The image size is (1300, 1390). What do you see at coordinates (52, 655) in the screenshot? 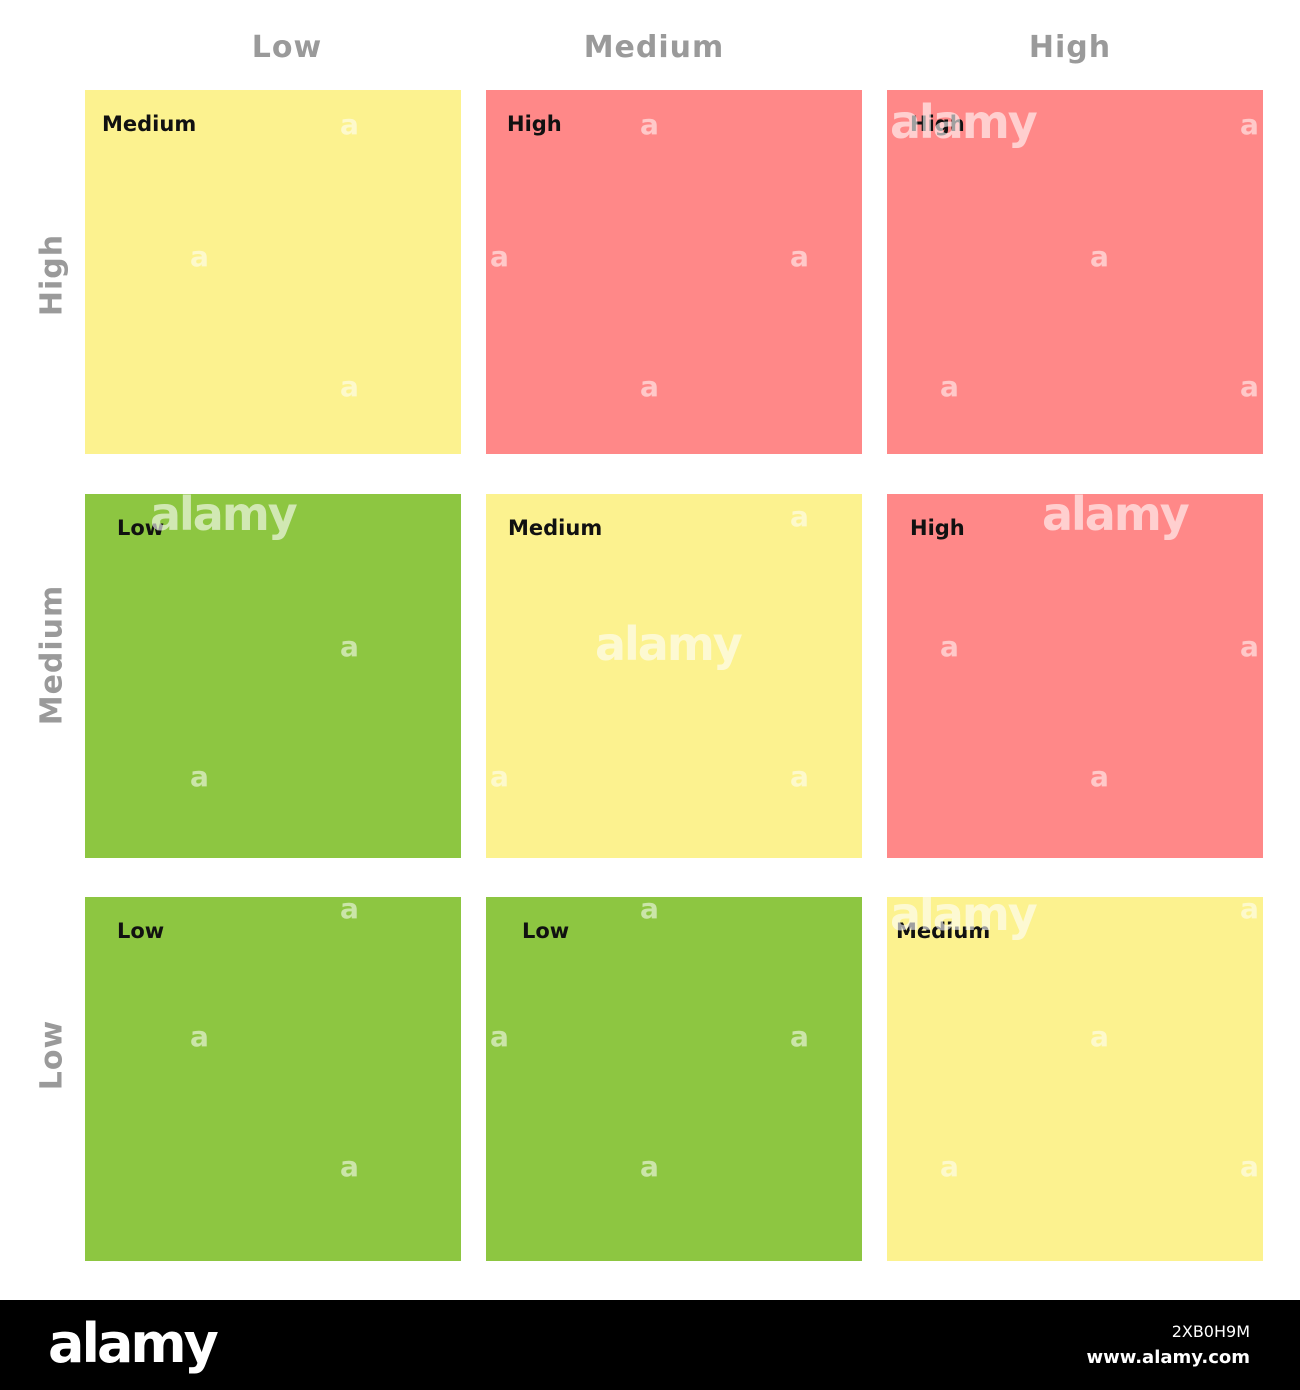
I see `row-header-medium: Medium` at bounding box center [52, 655].